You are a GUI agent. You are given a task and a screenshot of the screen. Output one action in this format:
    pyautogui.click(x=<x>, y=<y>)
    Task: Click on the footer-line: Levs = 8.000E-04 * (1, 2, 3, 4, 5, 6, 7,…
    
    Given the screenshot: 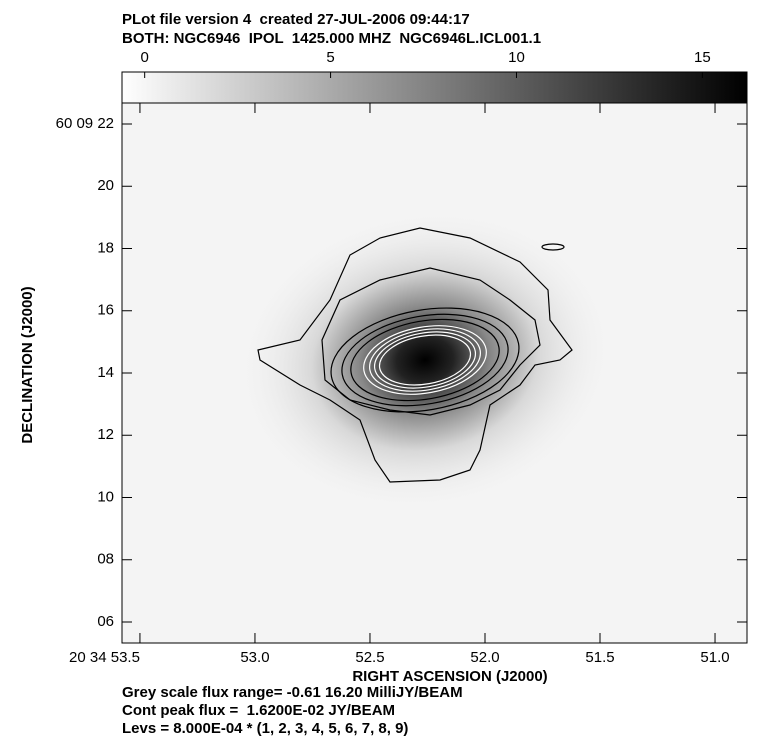 What is the action you would take?
    pyautogui.click(x=265, y=728)
    